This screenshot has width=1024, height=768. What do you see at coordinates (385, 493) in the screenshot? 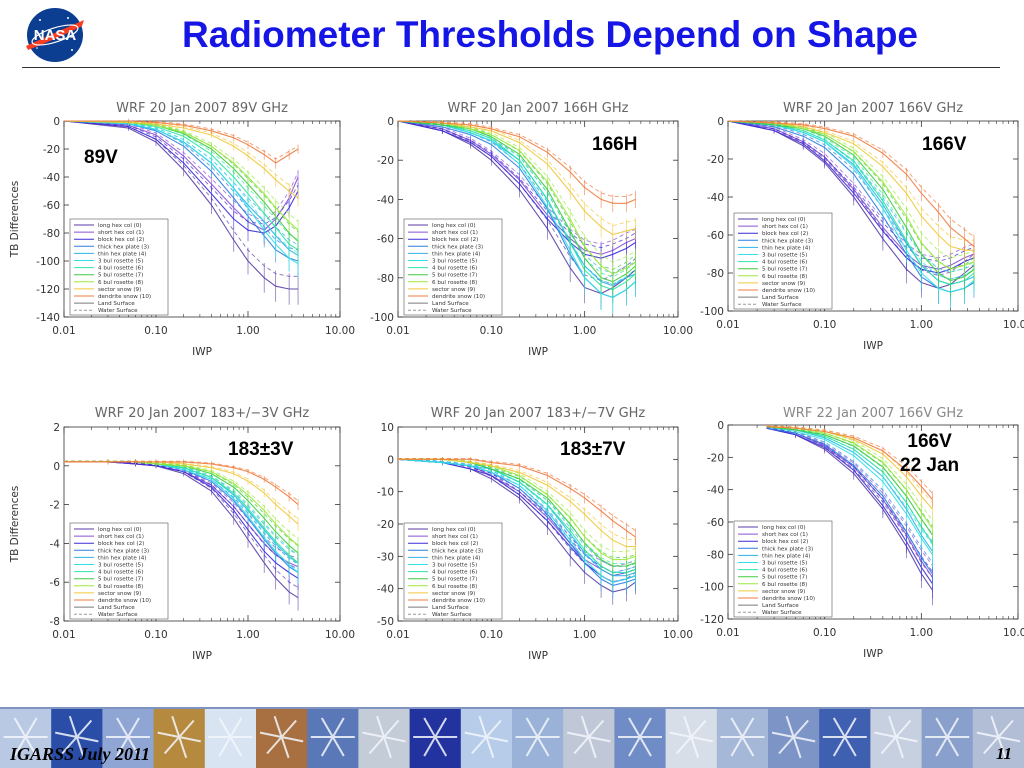
I see `y-tick-label: -10` at bounding box center [385, 493].